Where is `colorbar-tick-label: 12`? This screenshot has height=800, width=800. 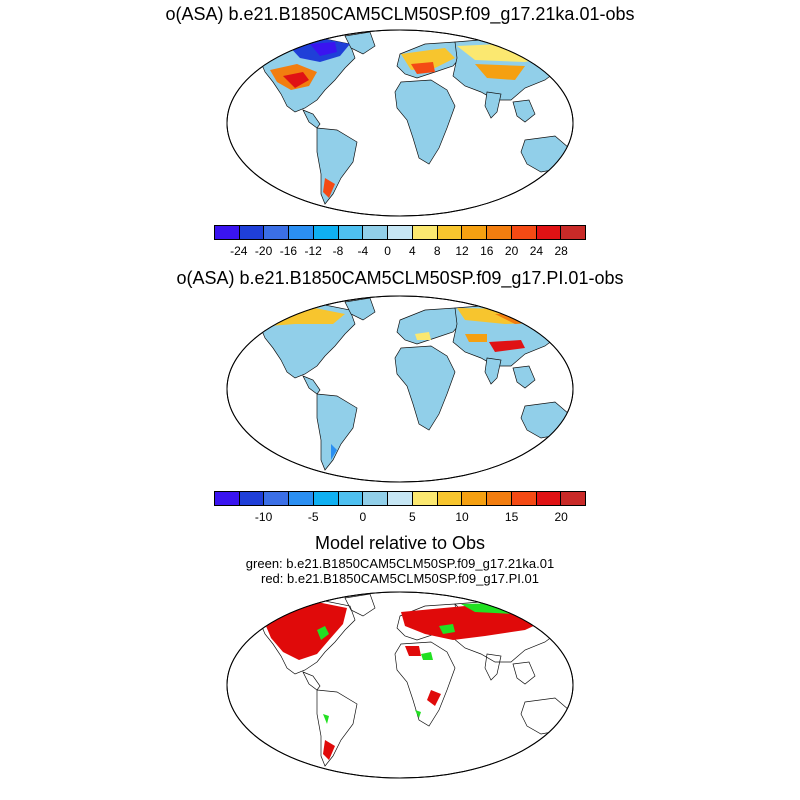 colorbar-tick-label: 12 is located at coordinates (462, 251).